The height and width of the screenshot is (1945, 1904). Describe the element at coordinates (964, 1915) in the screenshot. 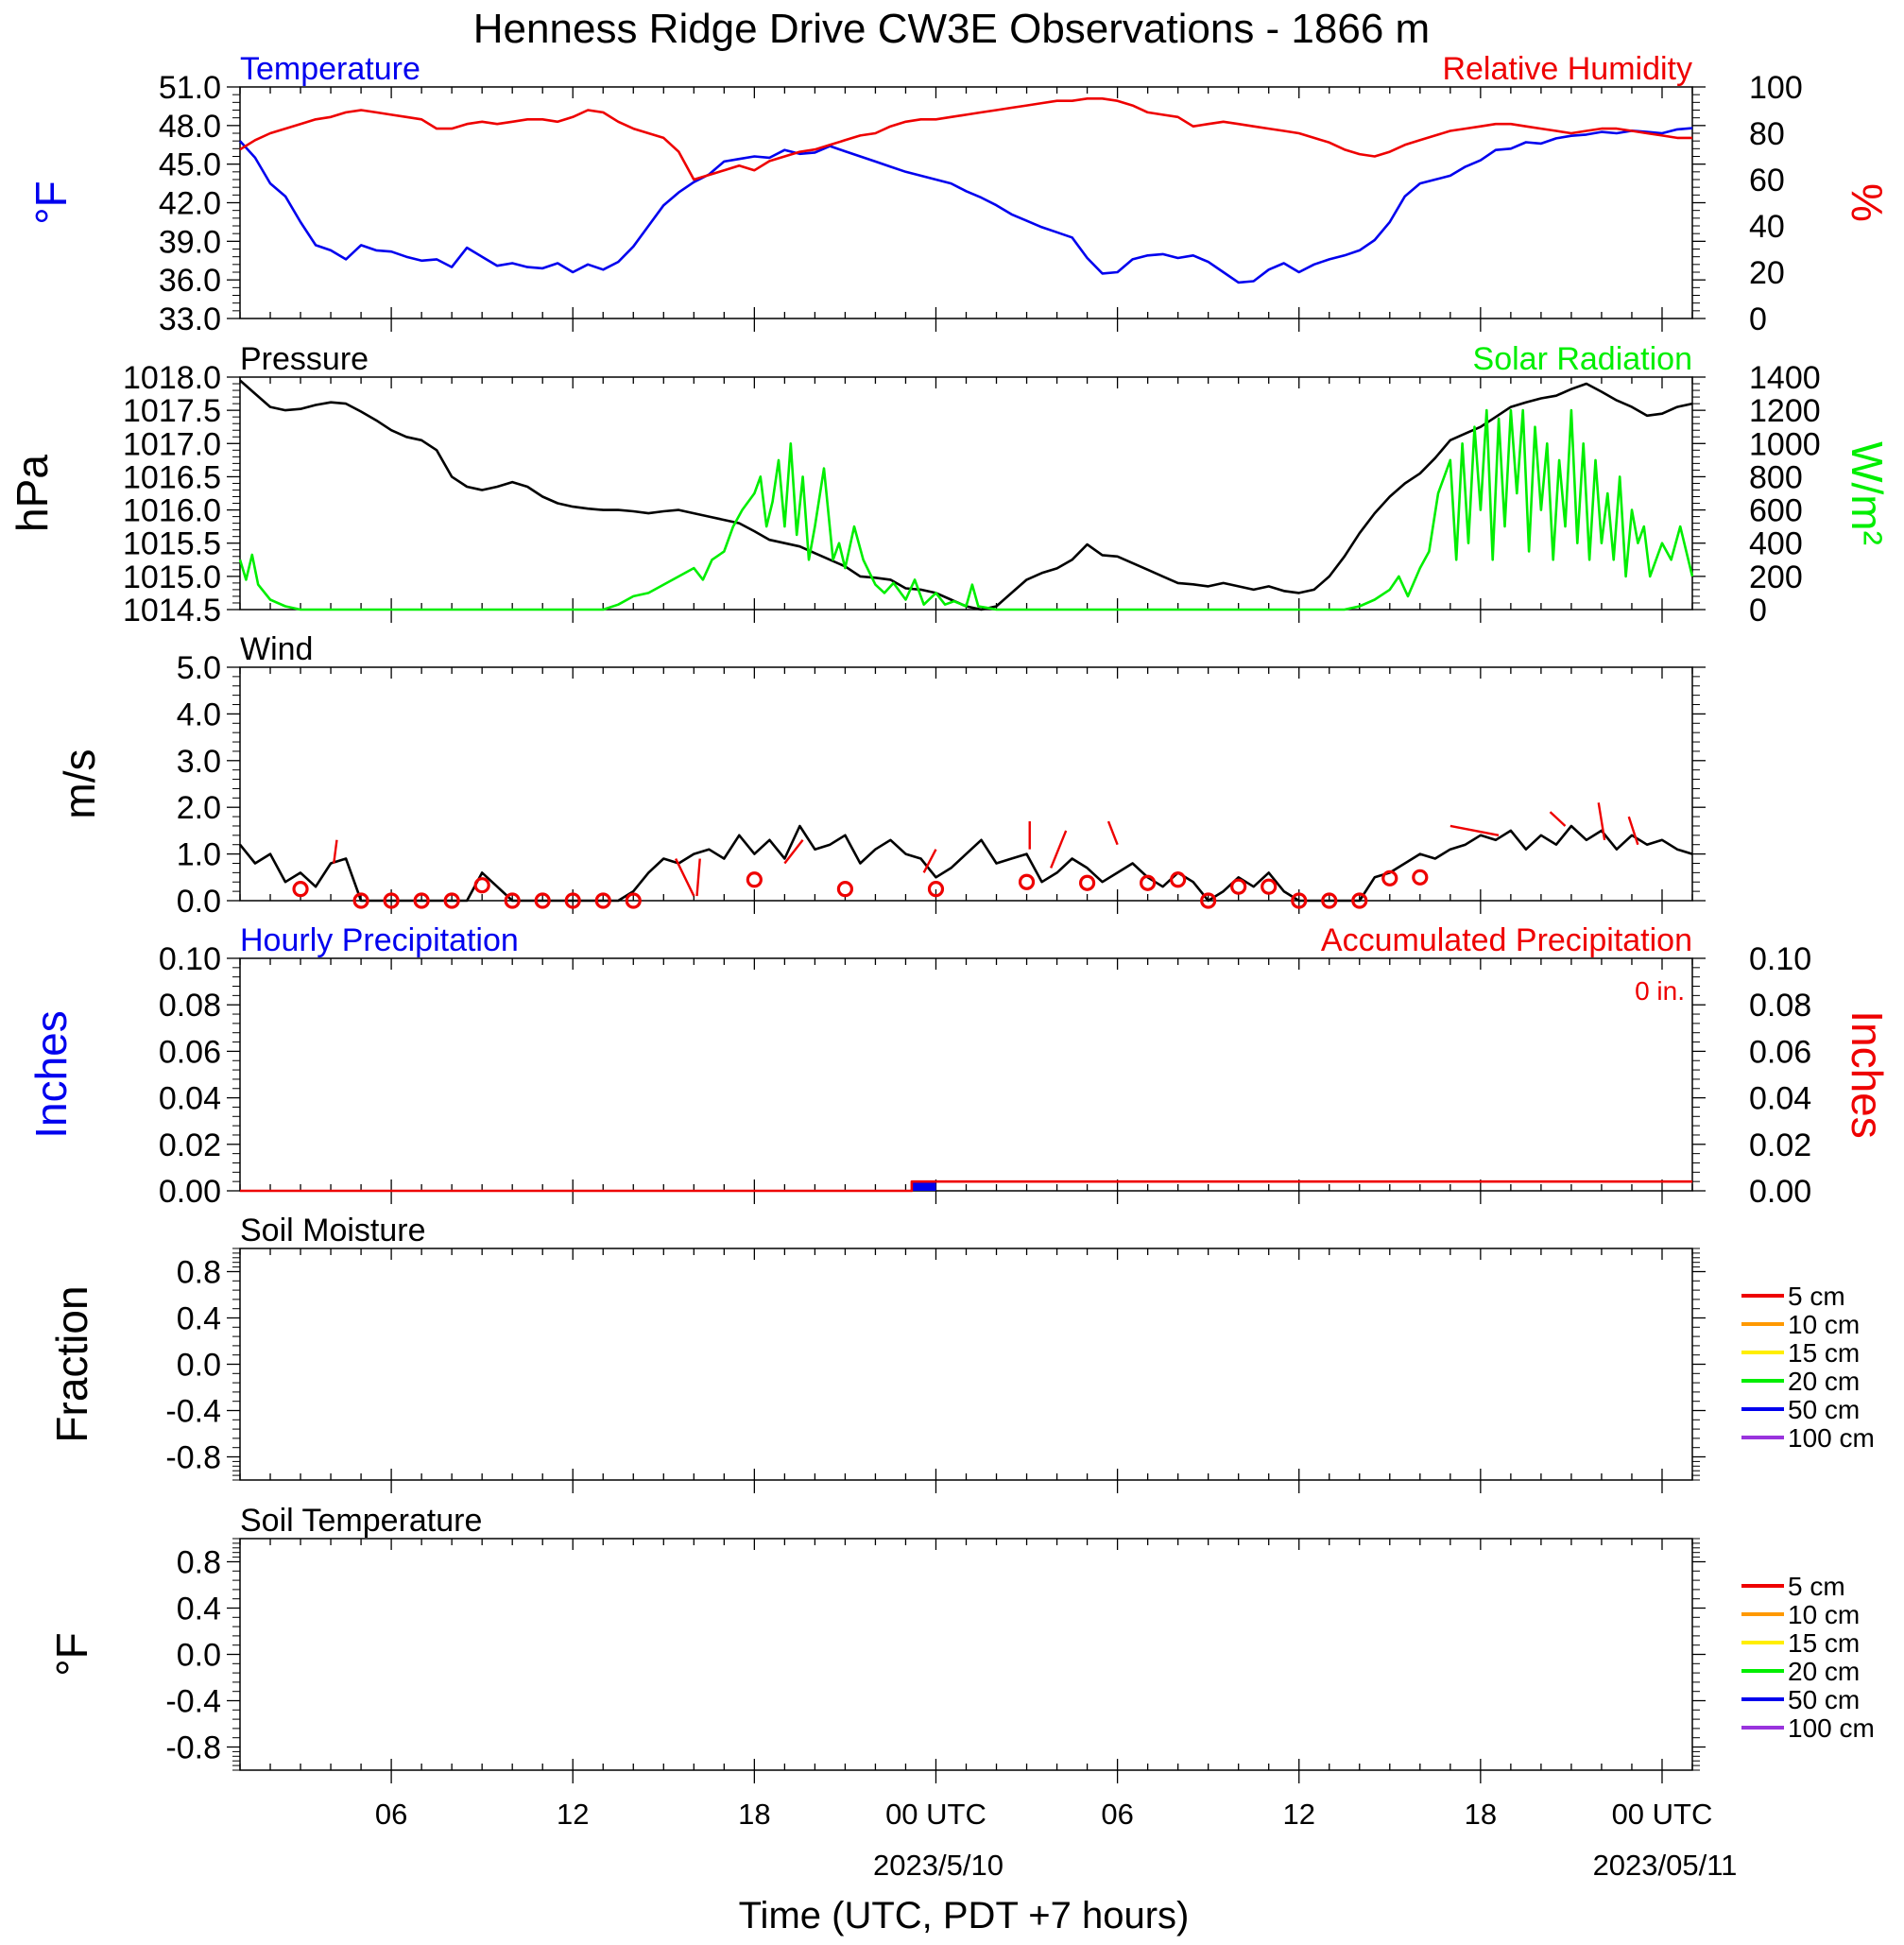

I see `x-axis-label: Time (UTC, PDT +7 hours)` at that location.